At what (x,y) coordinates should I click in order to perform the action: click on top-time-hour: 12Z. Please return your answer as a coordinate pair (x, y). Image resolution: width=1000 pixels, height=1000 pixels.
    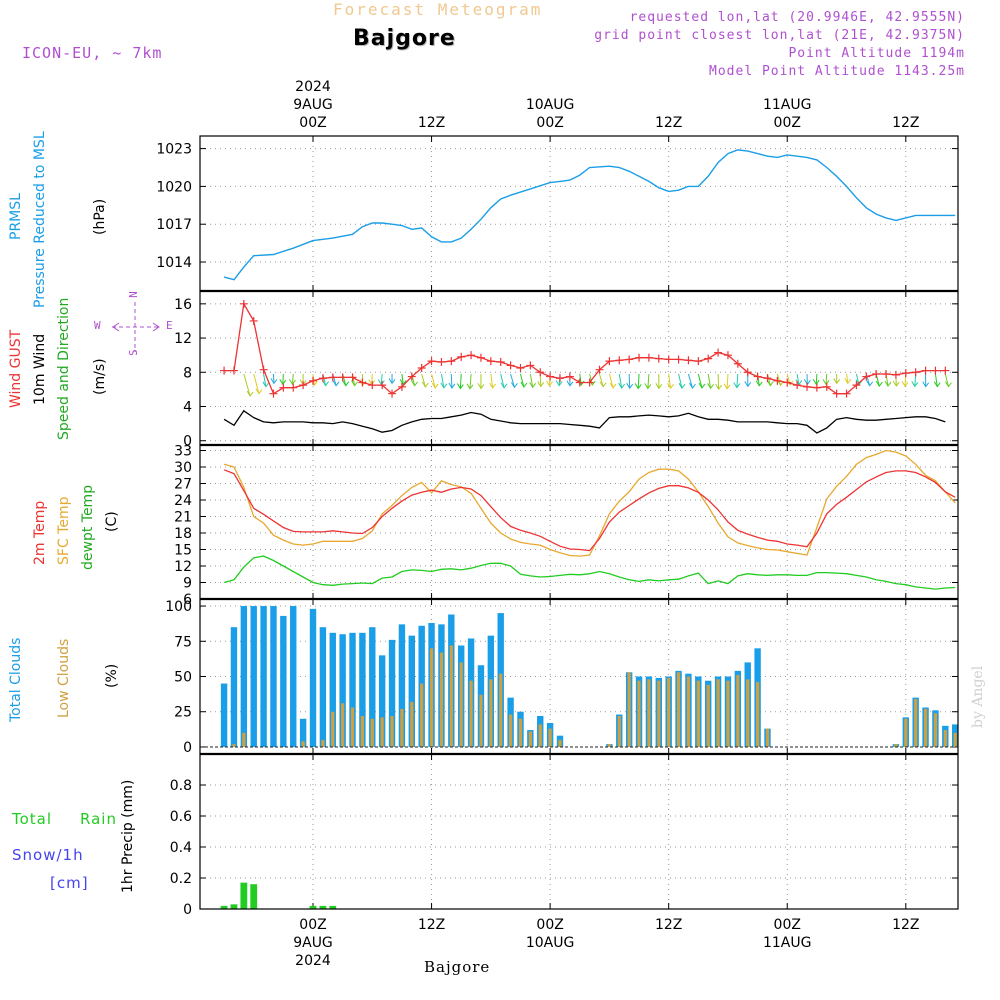
    Looking at the image, I should click on (905, 123).